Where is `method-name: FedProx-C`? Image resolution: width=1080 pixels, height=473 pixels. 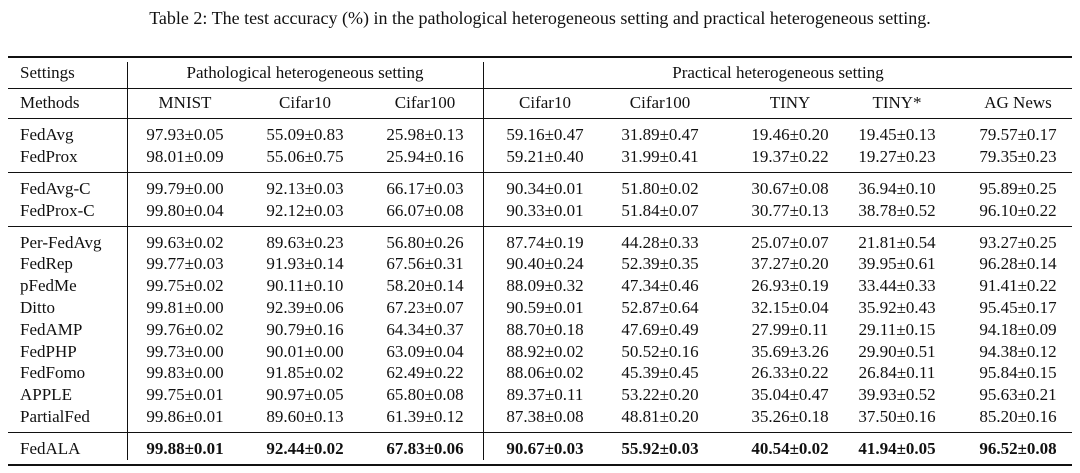 method-name: FedProx-C is located at coordinates (57, 210).